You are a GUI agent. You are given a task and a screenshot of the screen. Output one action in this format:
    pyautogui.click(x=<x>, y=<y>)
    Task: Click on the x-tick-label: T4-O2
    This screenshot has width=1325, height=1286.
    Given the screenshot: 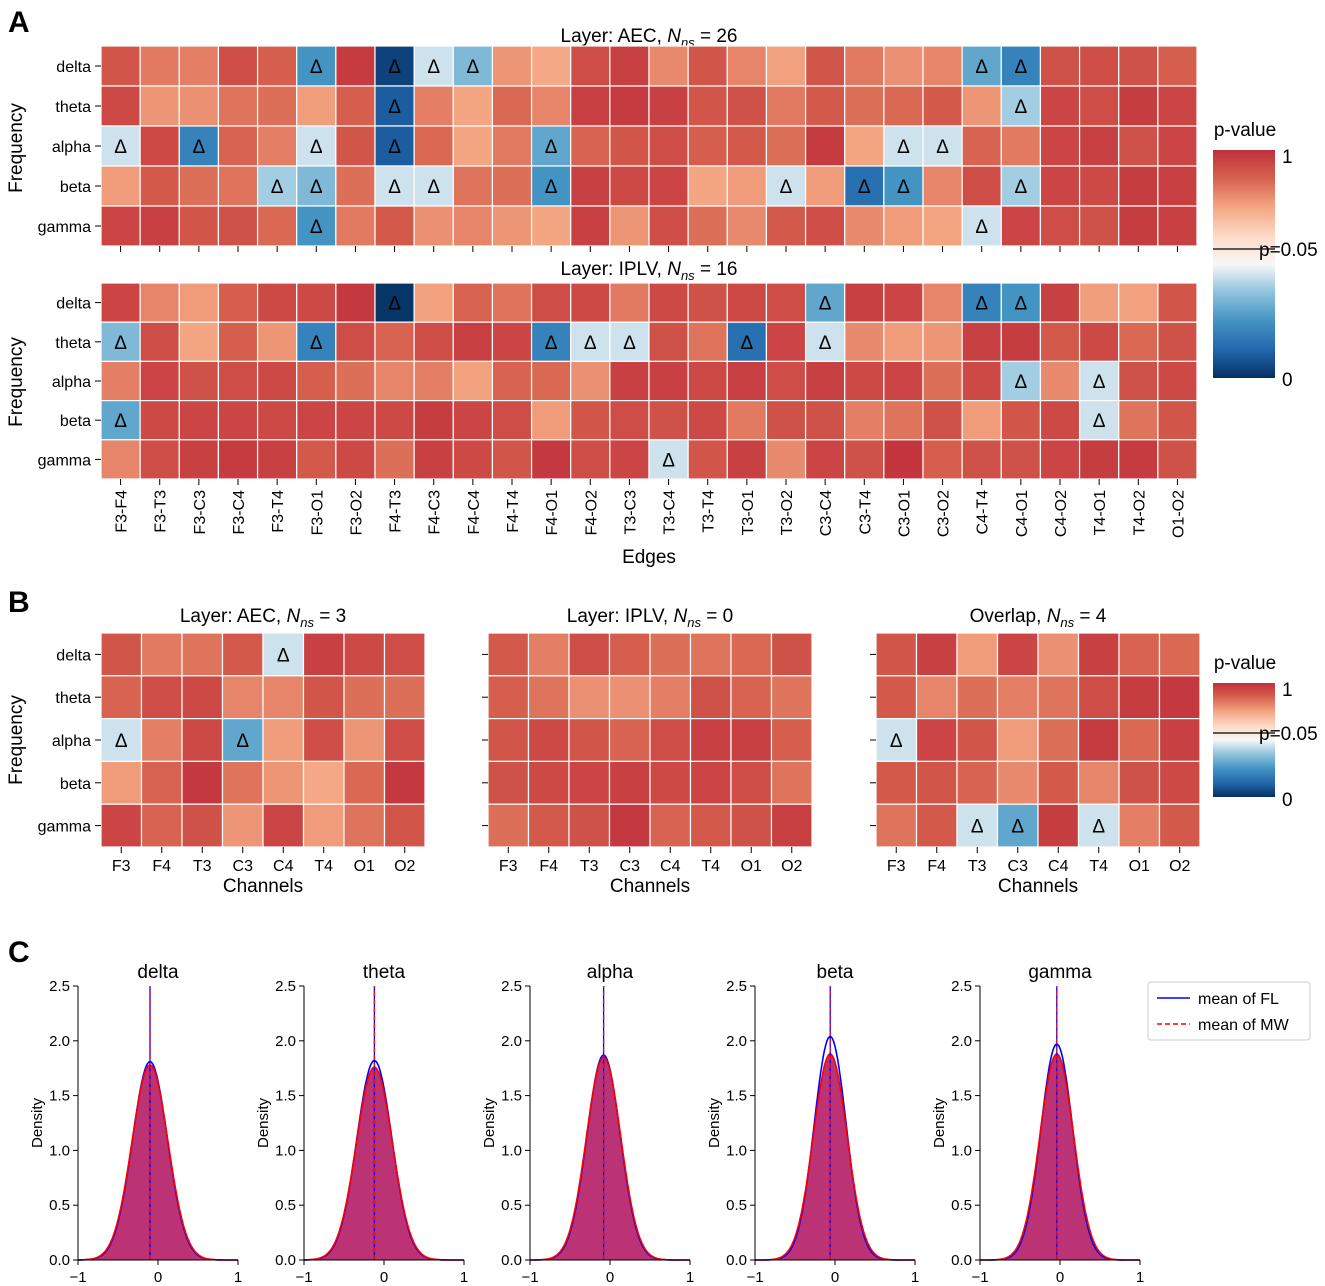 What is the action you would take?
    pyautogui.click(x=1139, y=512)
    